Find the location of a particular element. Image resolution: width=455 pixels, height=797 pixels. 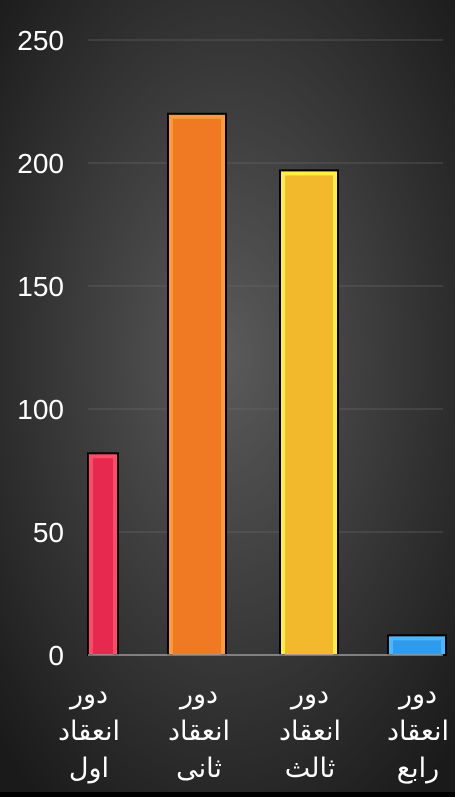

y-tick-label: 250 is located at coordinates (40, 40).